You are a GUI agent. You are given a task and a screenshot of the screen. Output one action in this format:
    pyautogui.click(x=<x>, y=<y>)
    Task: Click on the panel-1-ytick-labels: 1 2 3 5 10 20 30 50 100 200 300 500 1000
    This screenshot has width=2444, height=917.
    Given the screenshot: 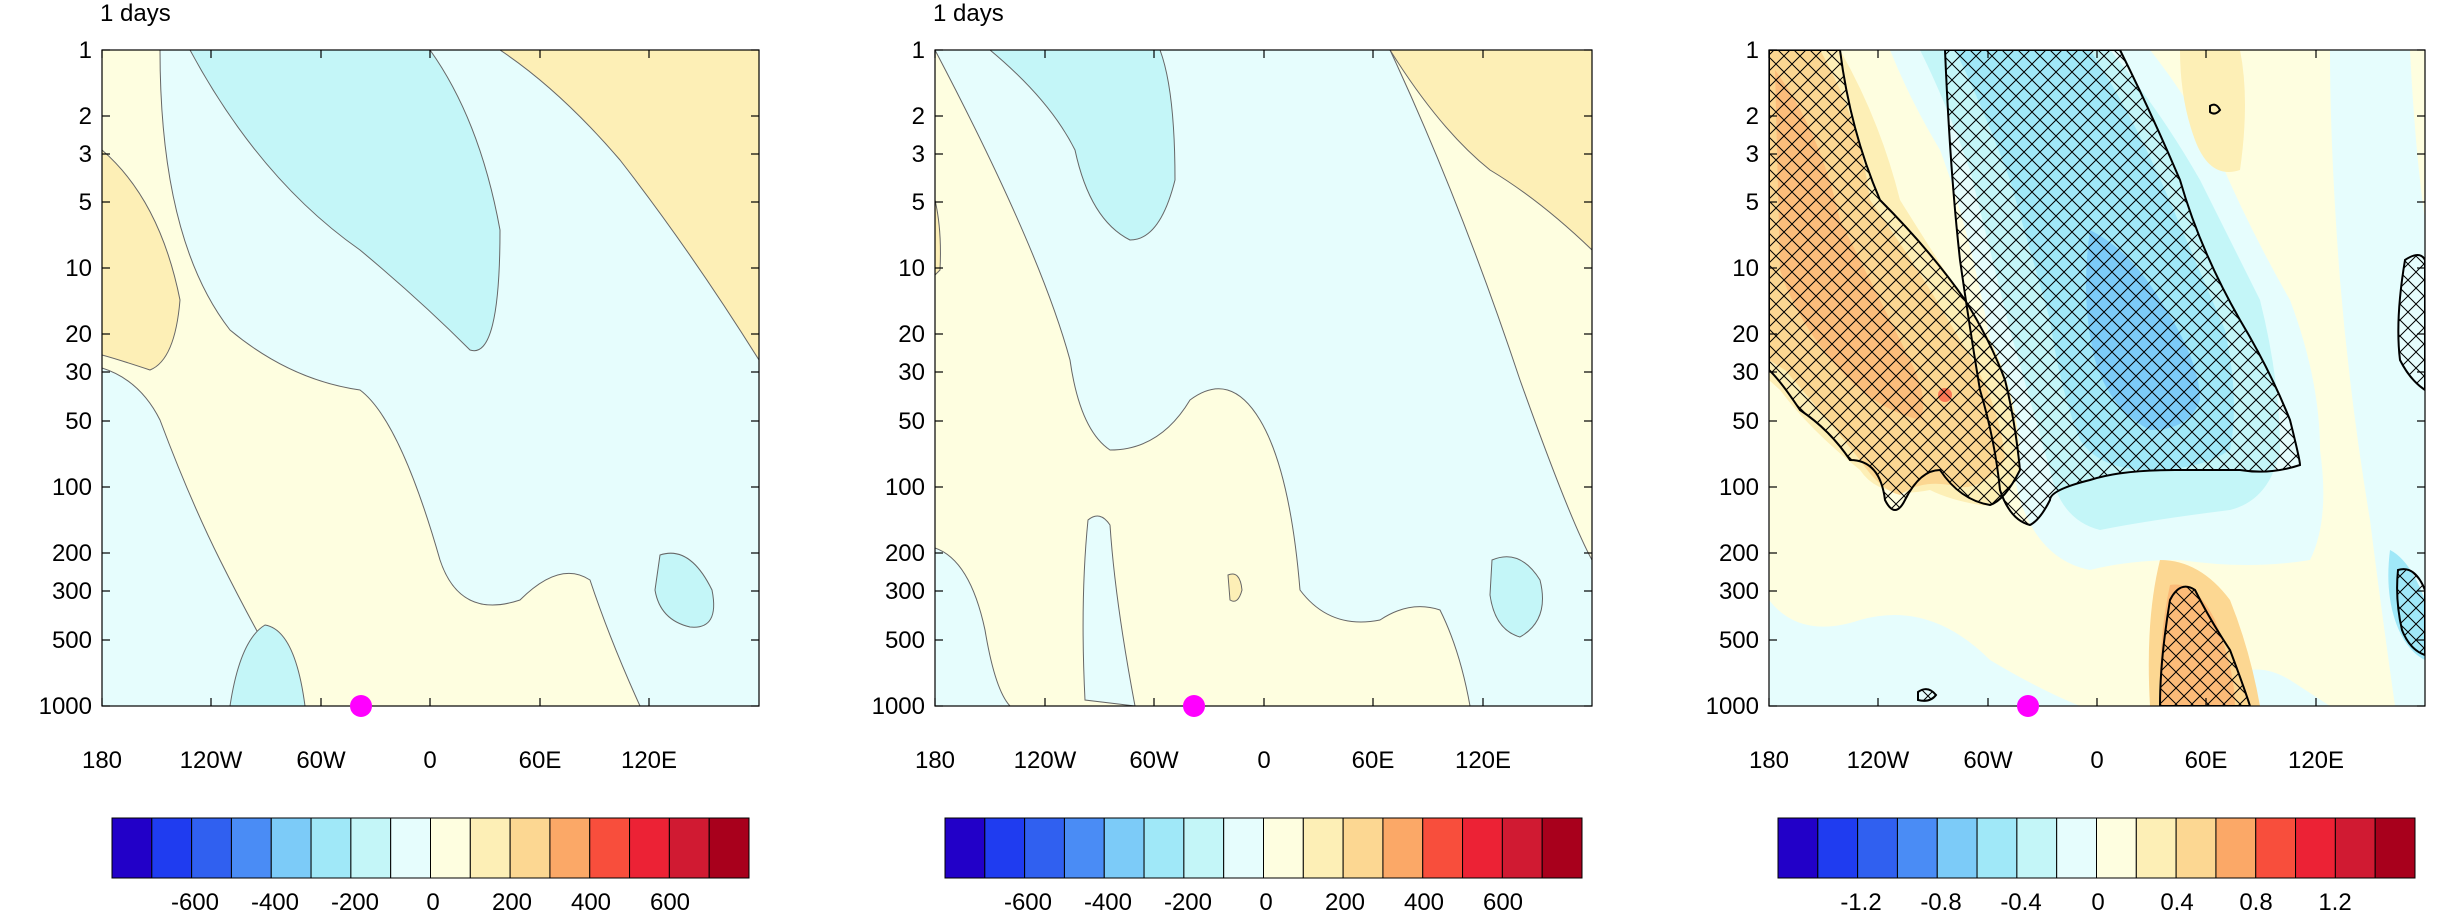 What is the action you would take?
    pyautogui.click(x=65, y=378)
    